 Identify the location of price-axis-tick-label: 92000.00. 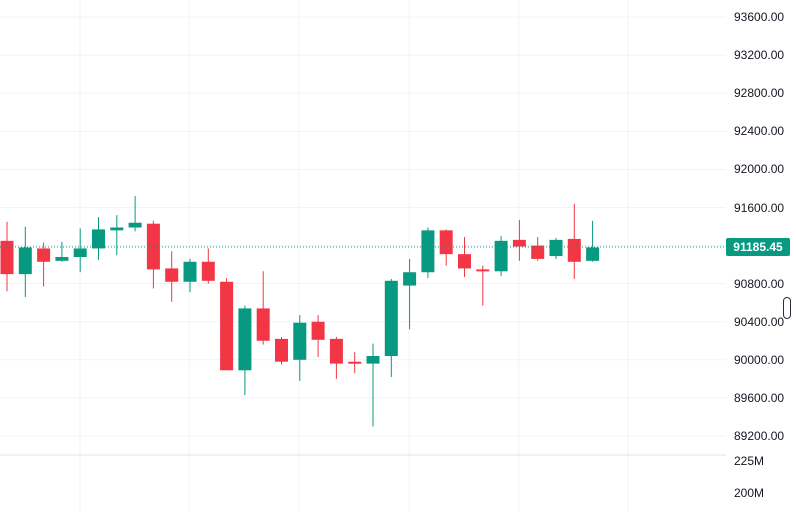
(759, 169).